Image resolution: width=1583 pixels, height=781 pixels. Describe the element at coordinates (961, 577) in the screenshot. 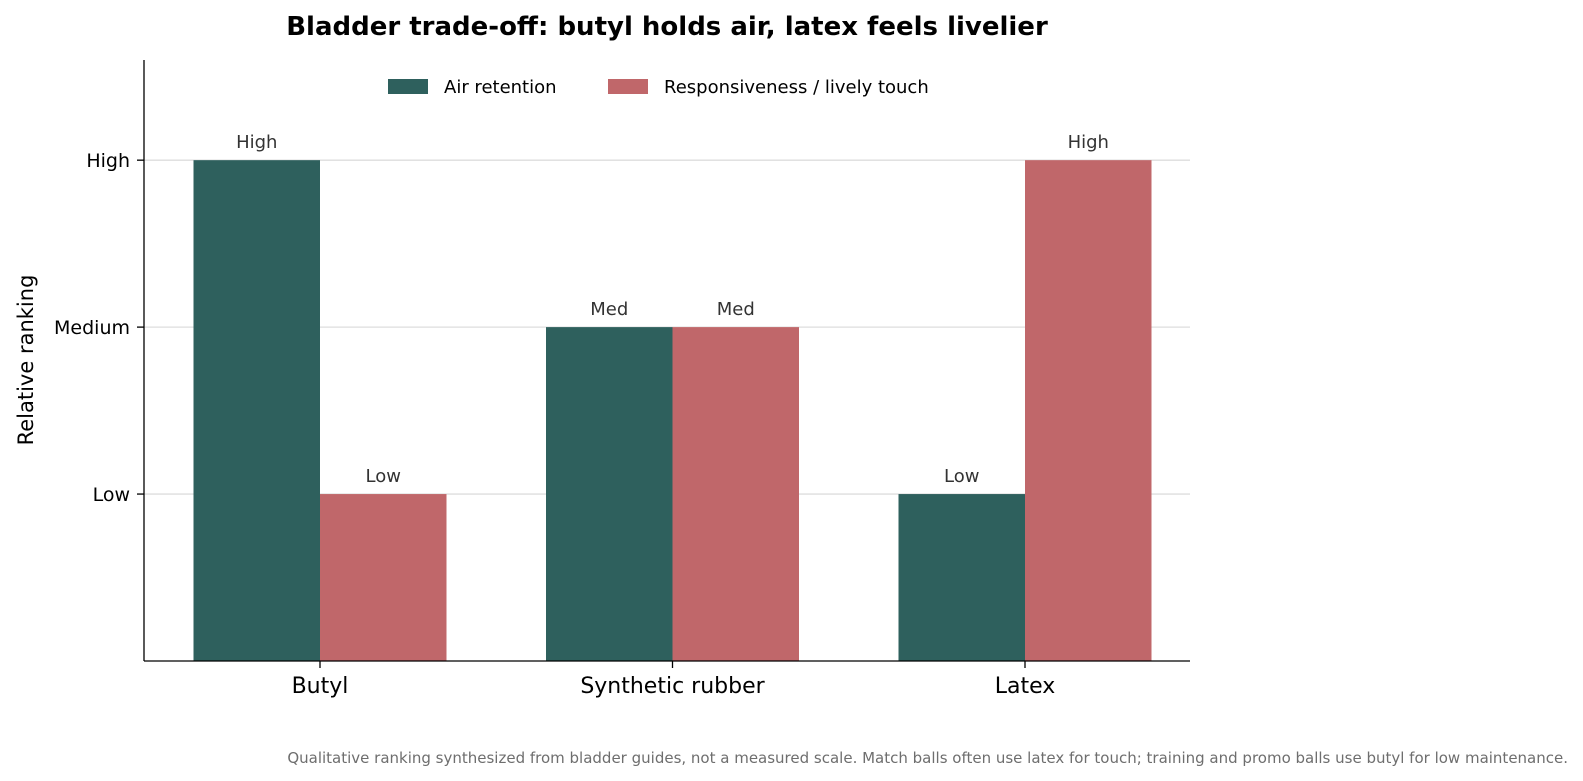

I see `bar-air-retention-latex` at that location.